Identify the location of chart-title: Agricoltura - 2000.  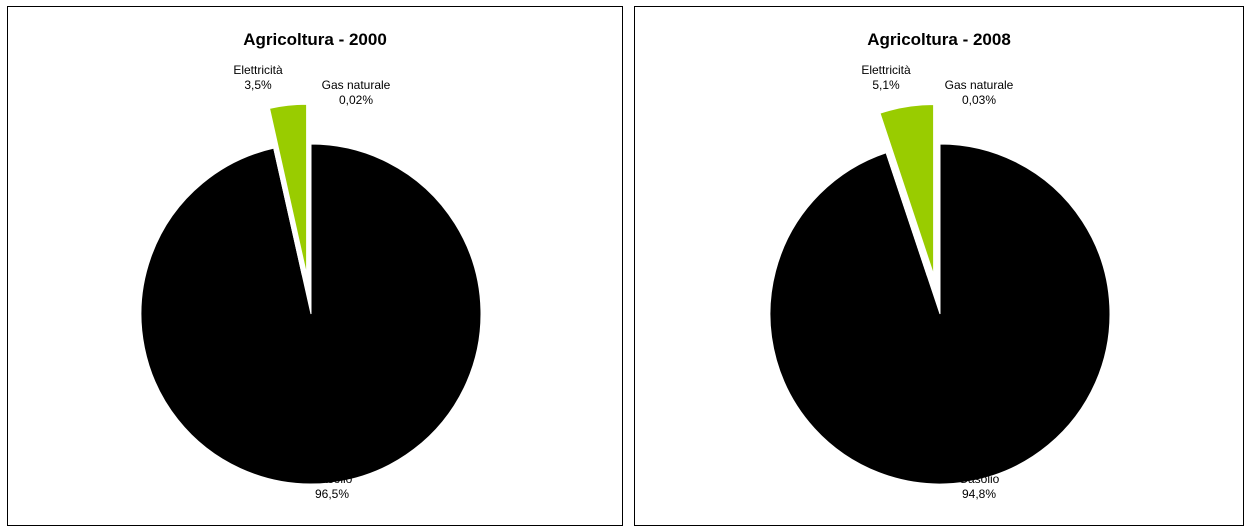
(315, 39).